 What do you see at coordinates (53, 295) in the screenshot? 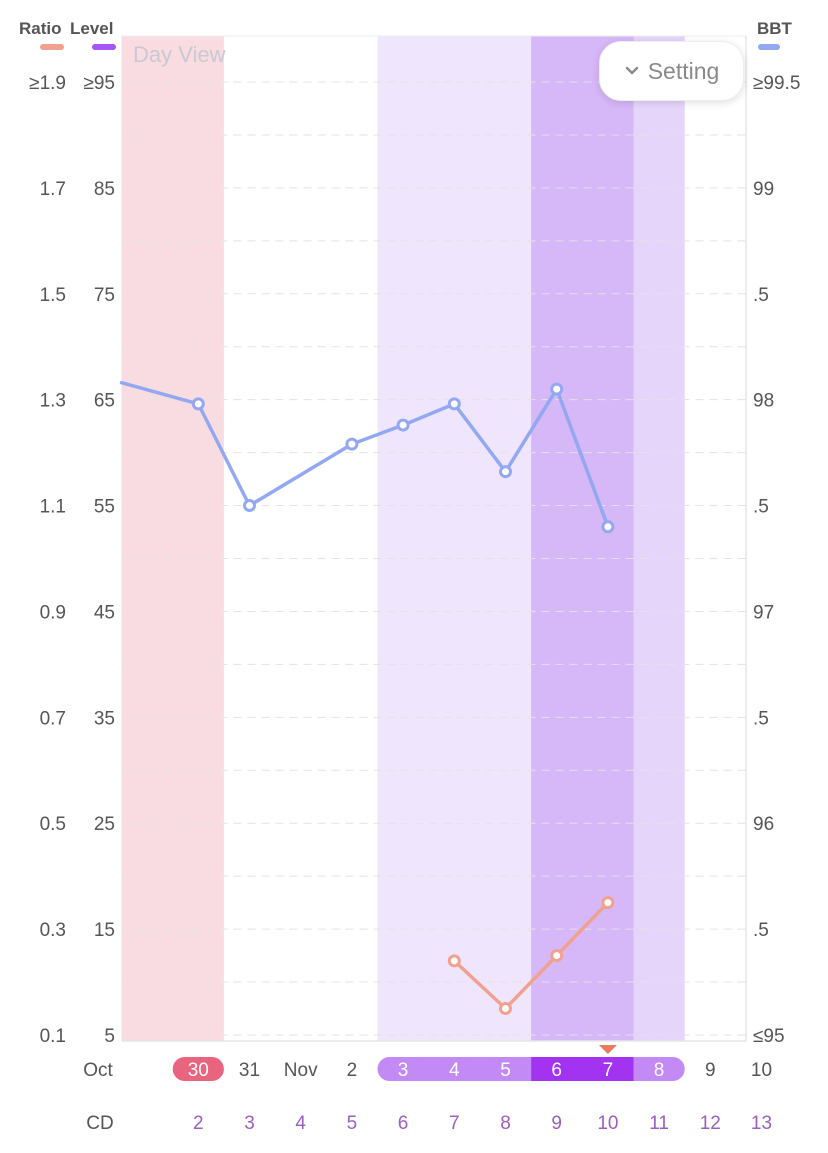
I see `y-tick-ratio: 1.5` at bounding box center [53, 295].